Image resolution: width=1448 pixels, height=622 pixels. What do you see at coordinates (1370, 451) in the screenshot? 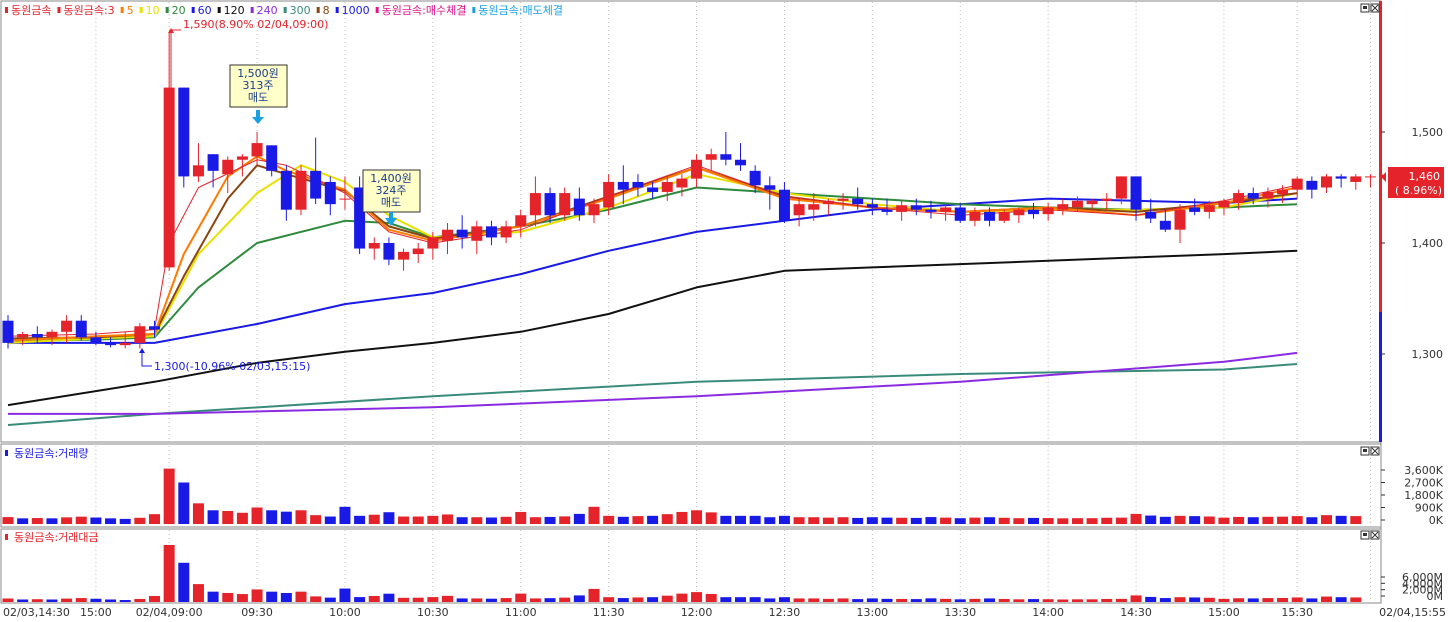
I see `panel-buttons-volume` at bounding box center [1370, 451].